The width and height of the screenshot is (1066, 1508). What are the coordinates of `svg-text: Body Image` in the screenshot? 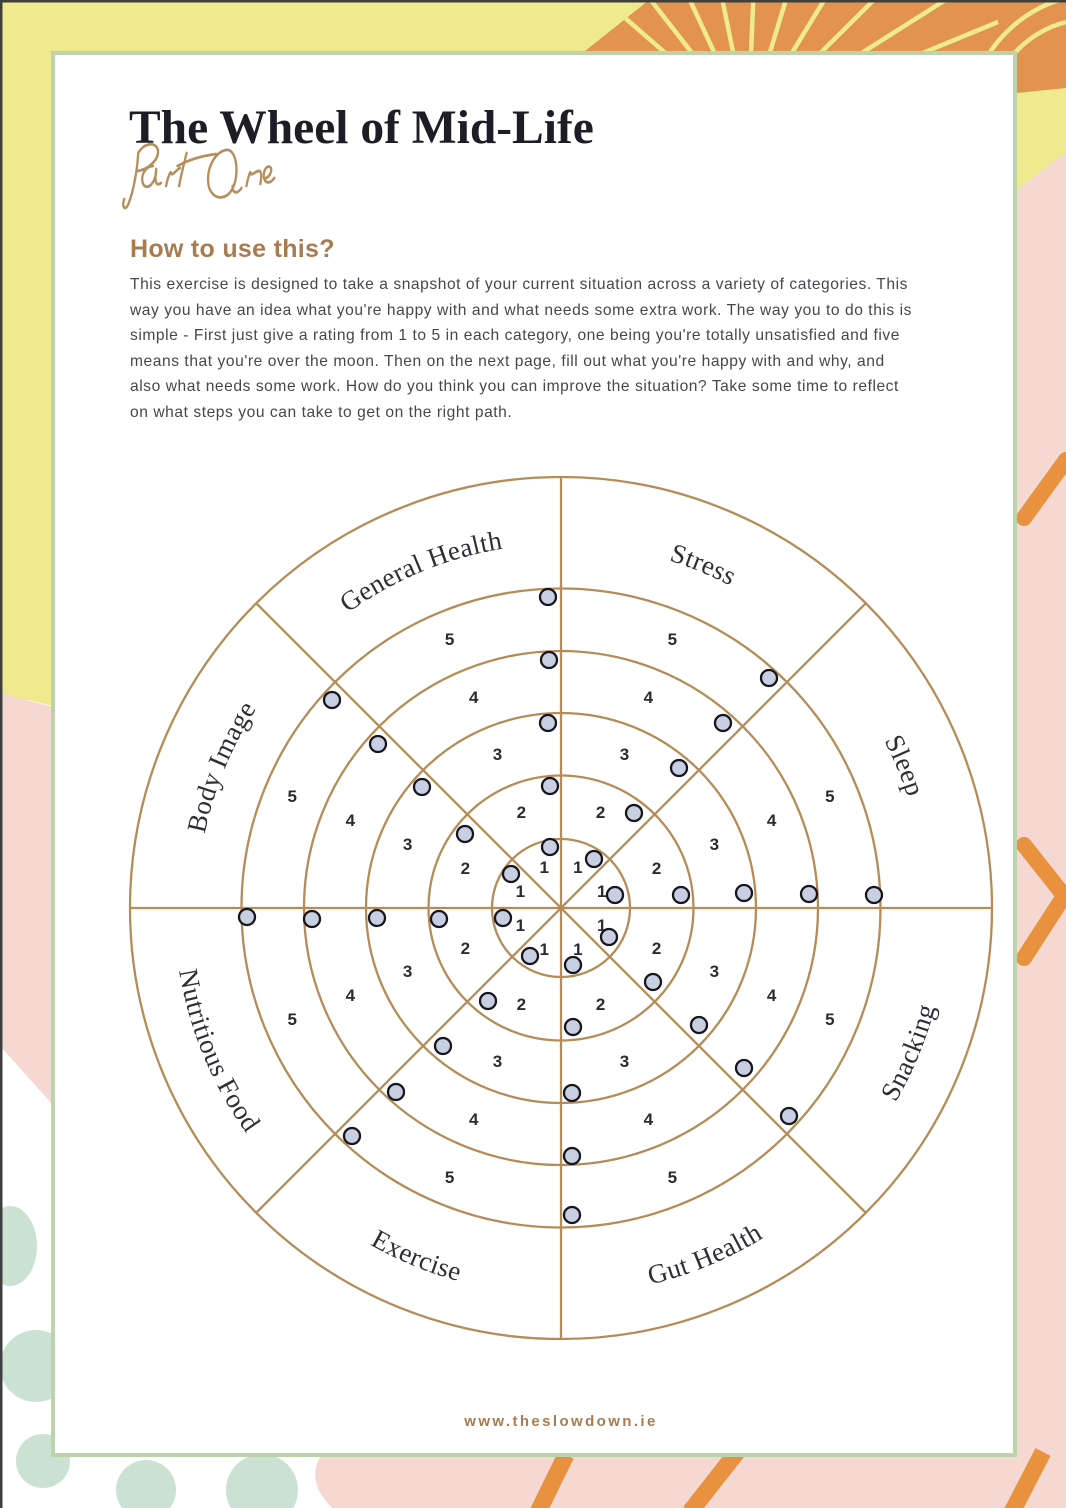 It's located at (221, 765).